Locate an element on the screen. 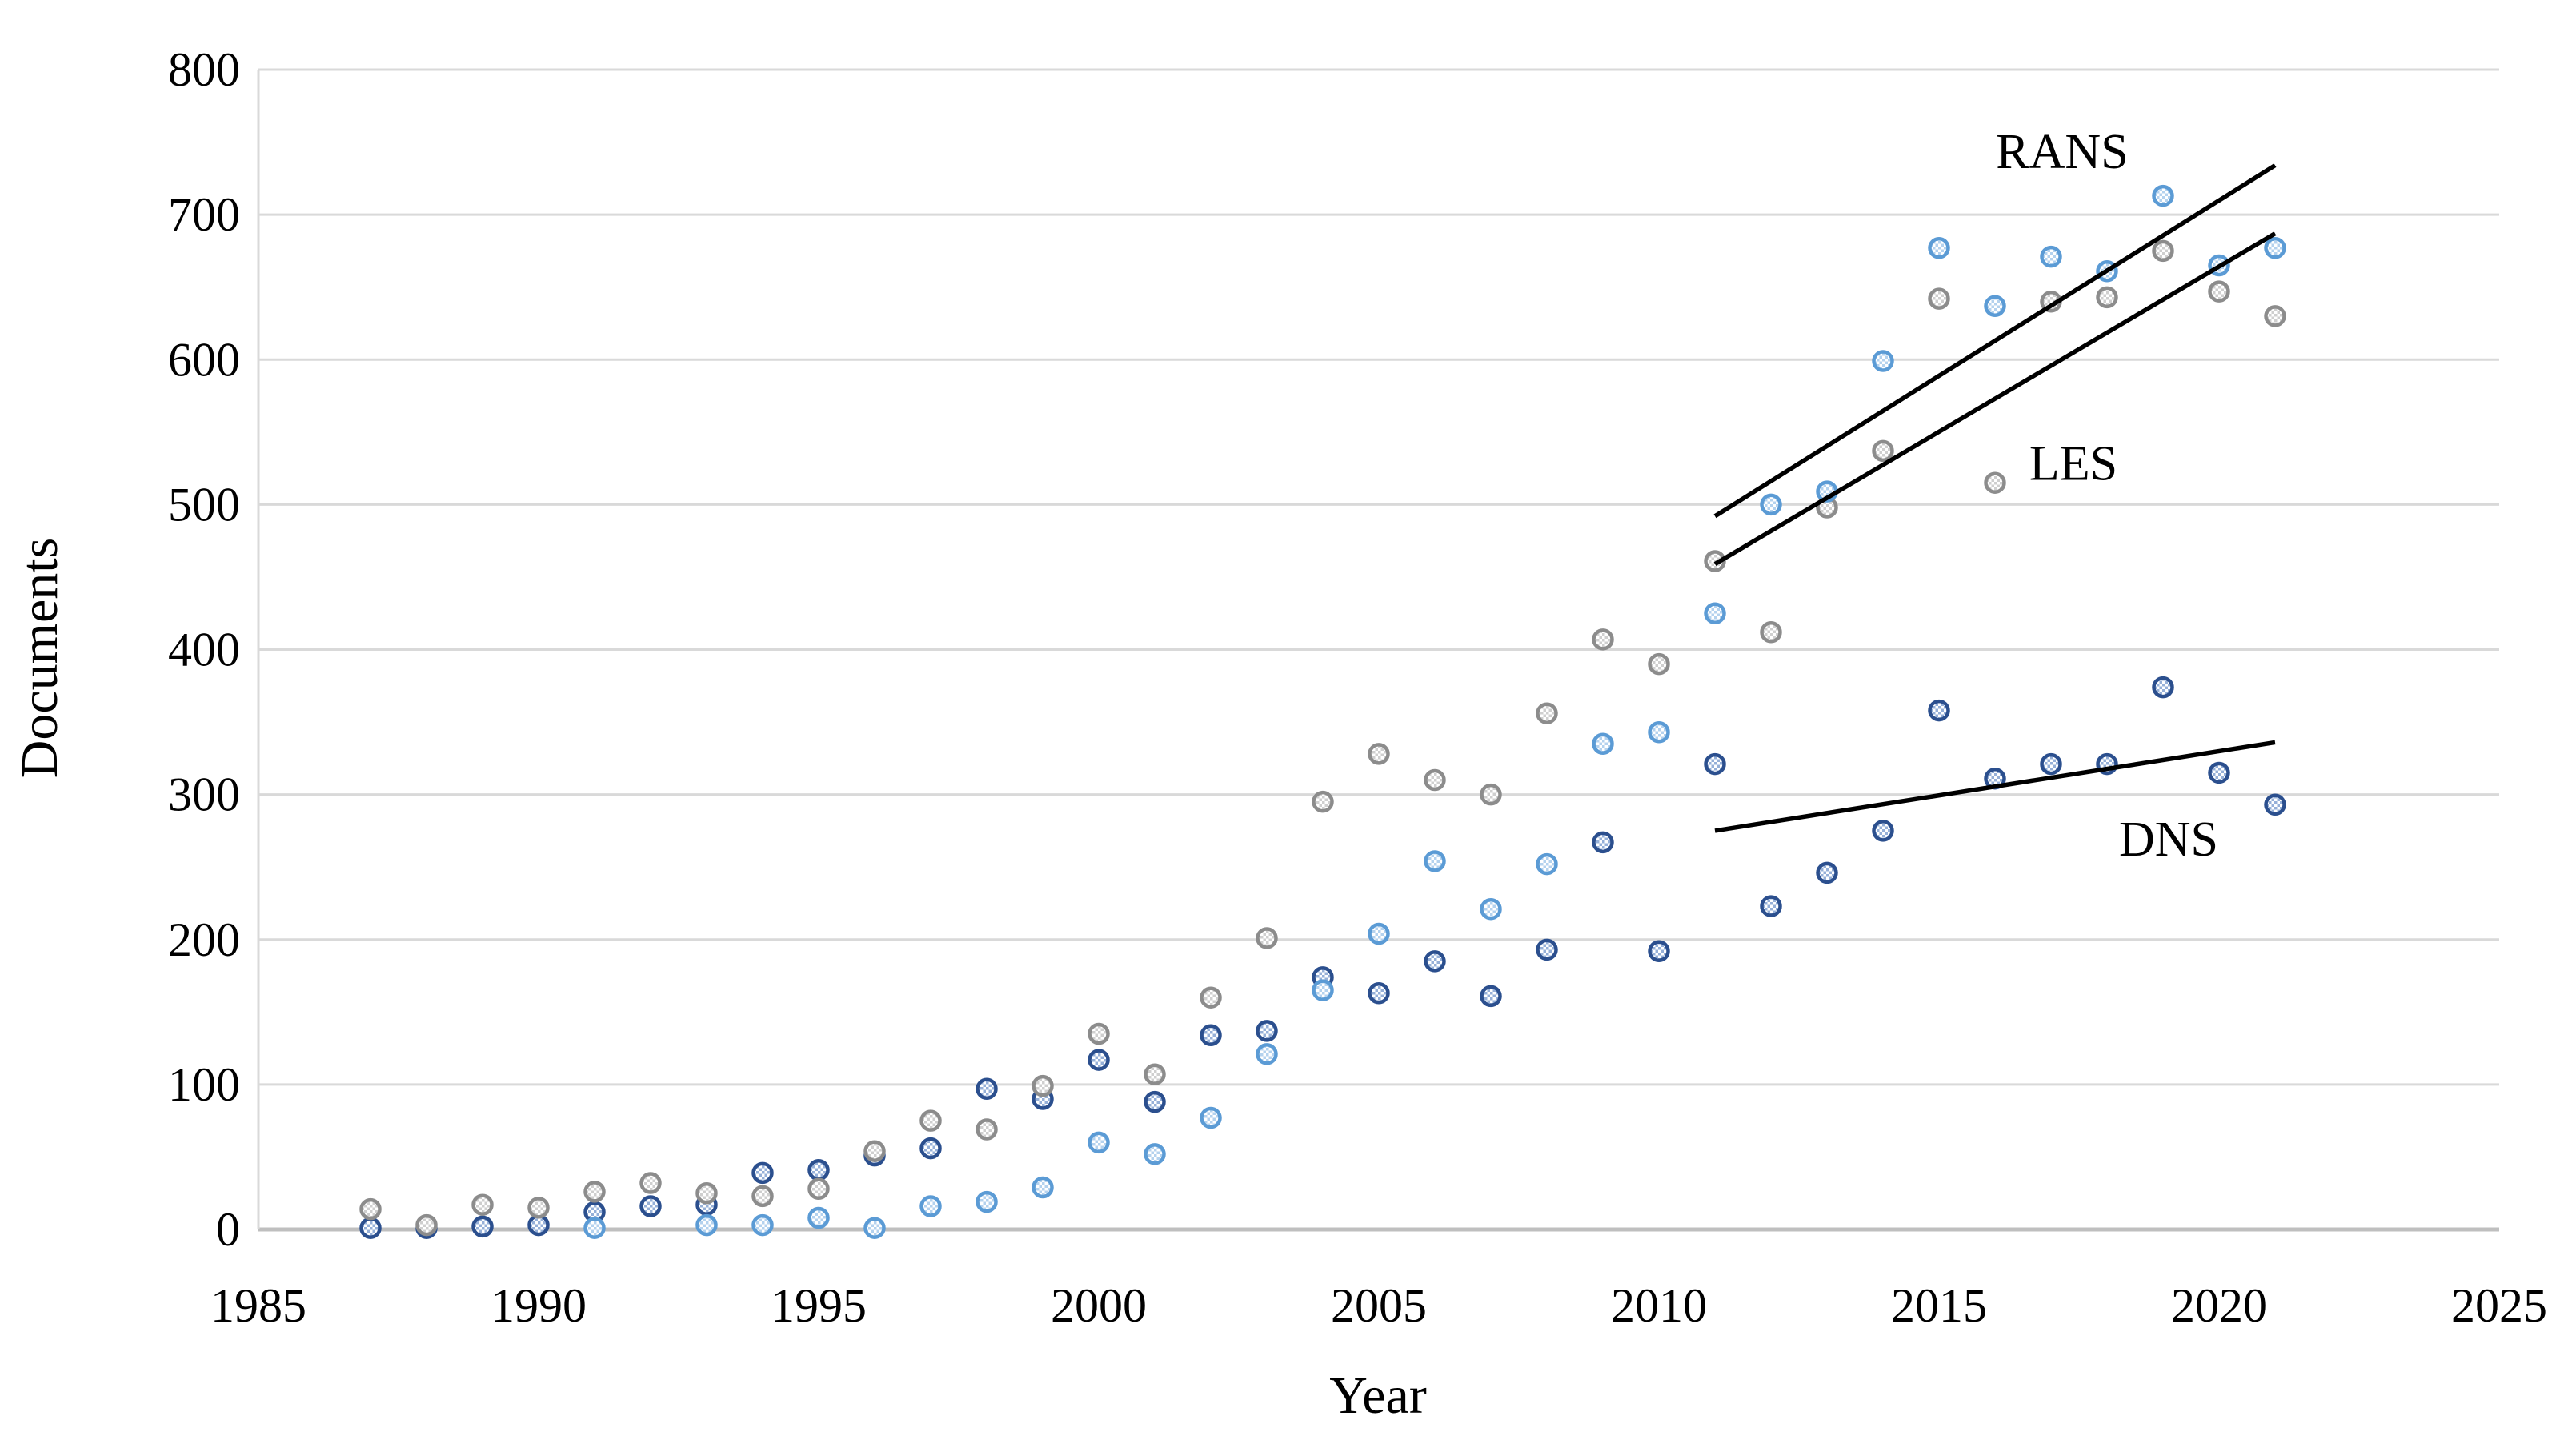 The width and height of the screenshot is (2576, 1452). y-tick-label: 200 is located at coordinates (204, 939).